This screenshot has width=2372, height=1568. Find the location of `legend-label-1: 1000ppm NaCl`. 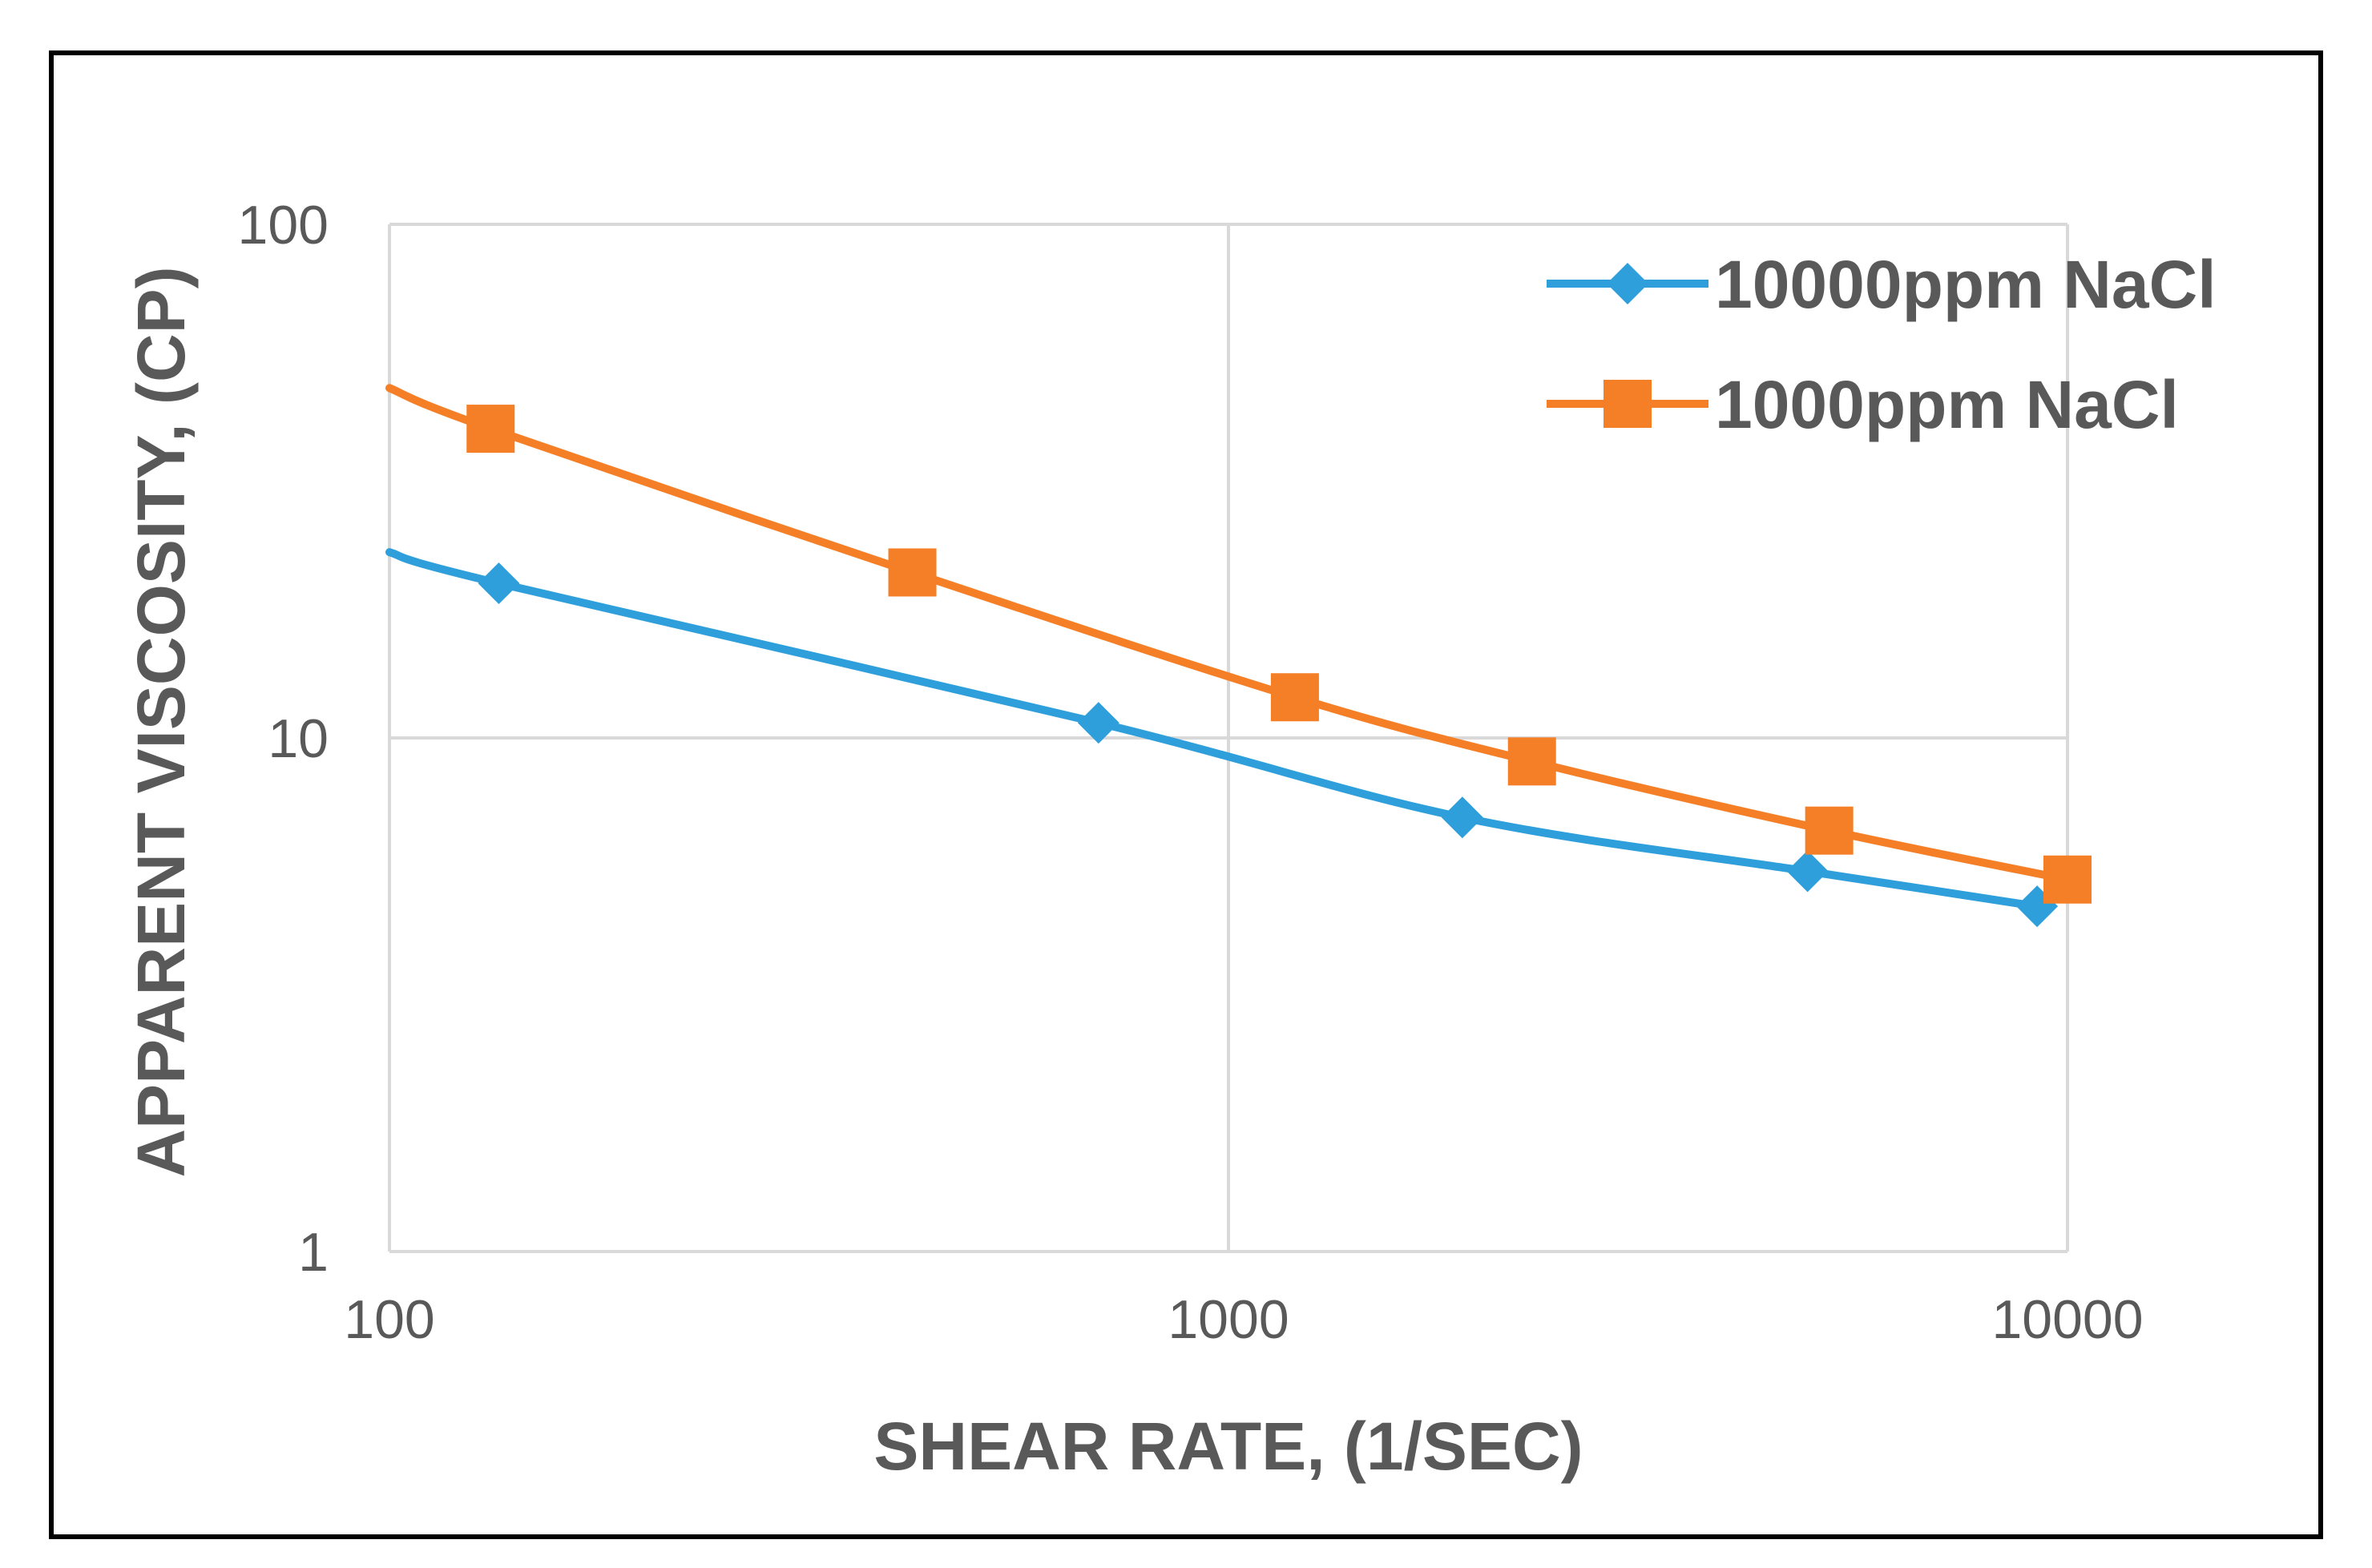

legend-label-1: 1000ppm NaCl is located at coordinates (1947, 404).